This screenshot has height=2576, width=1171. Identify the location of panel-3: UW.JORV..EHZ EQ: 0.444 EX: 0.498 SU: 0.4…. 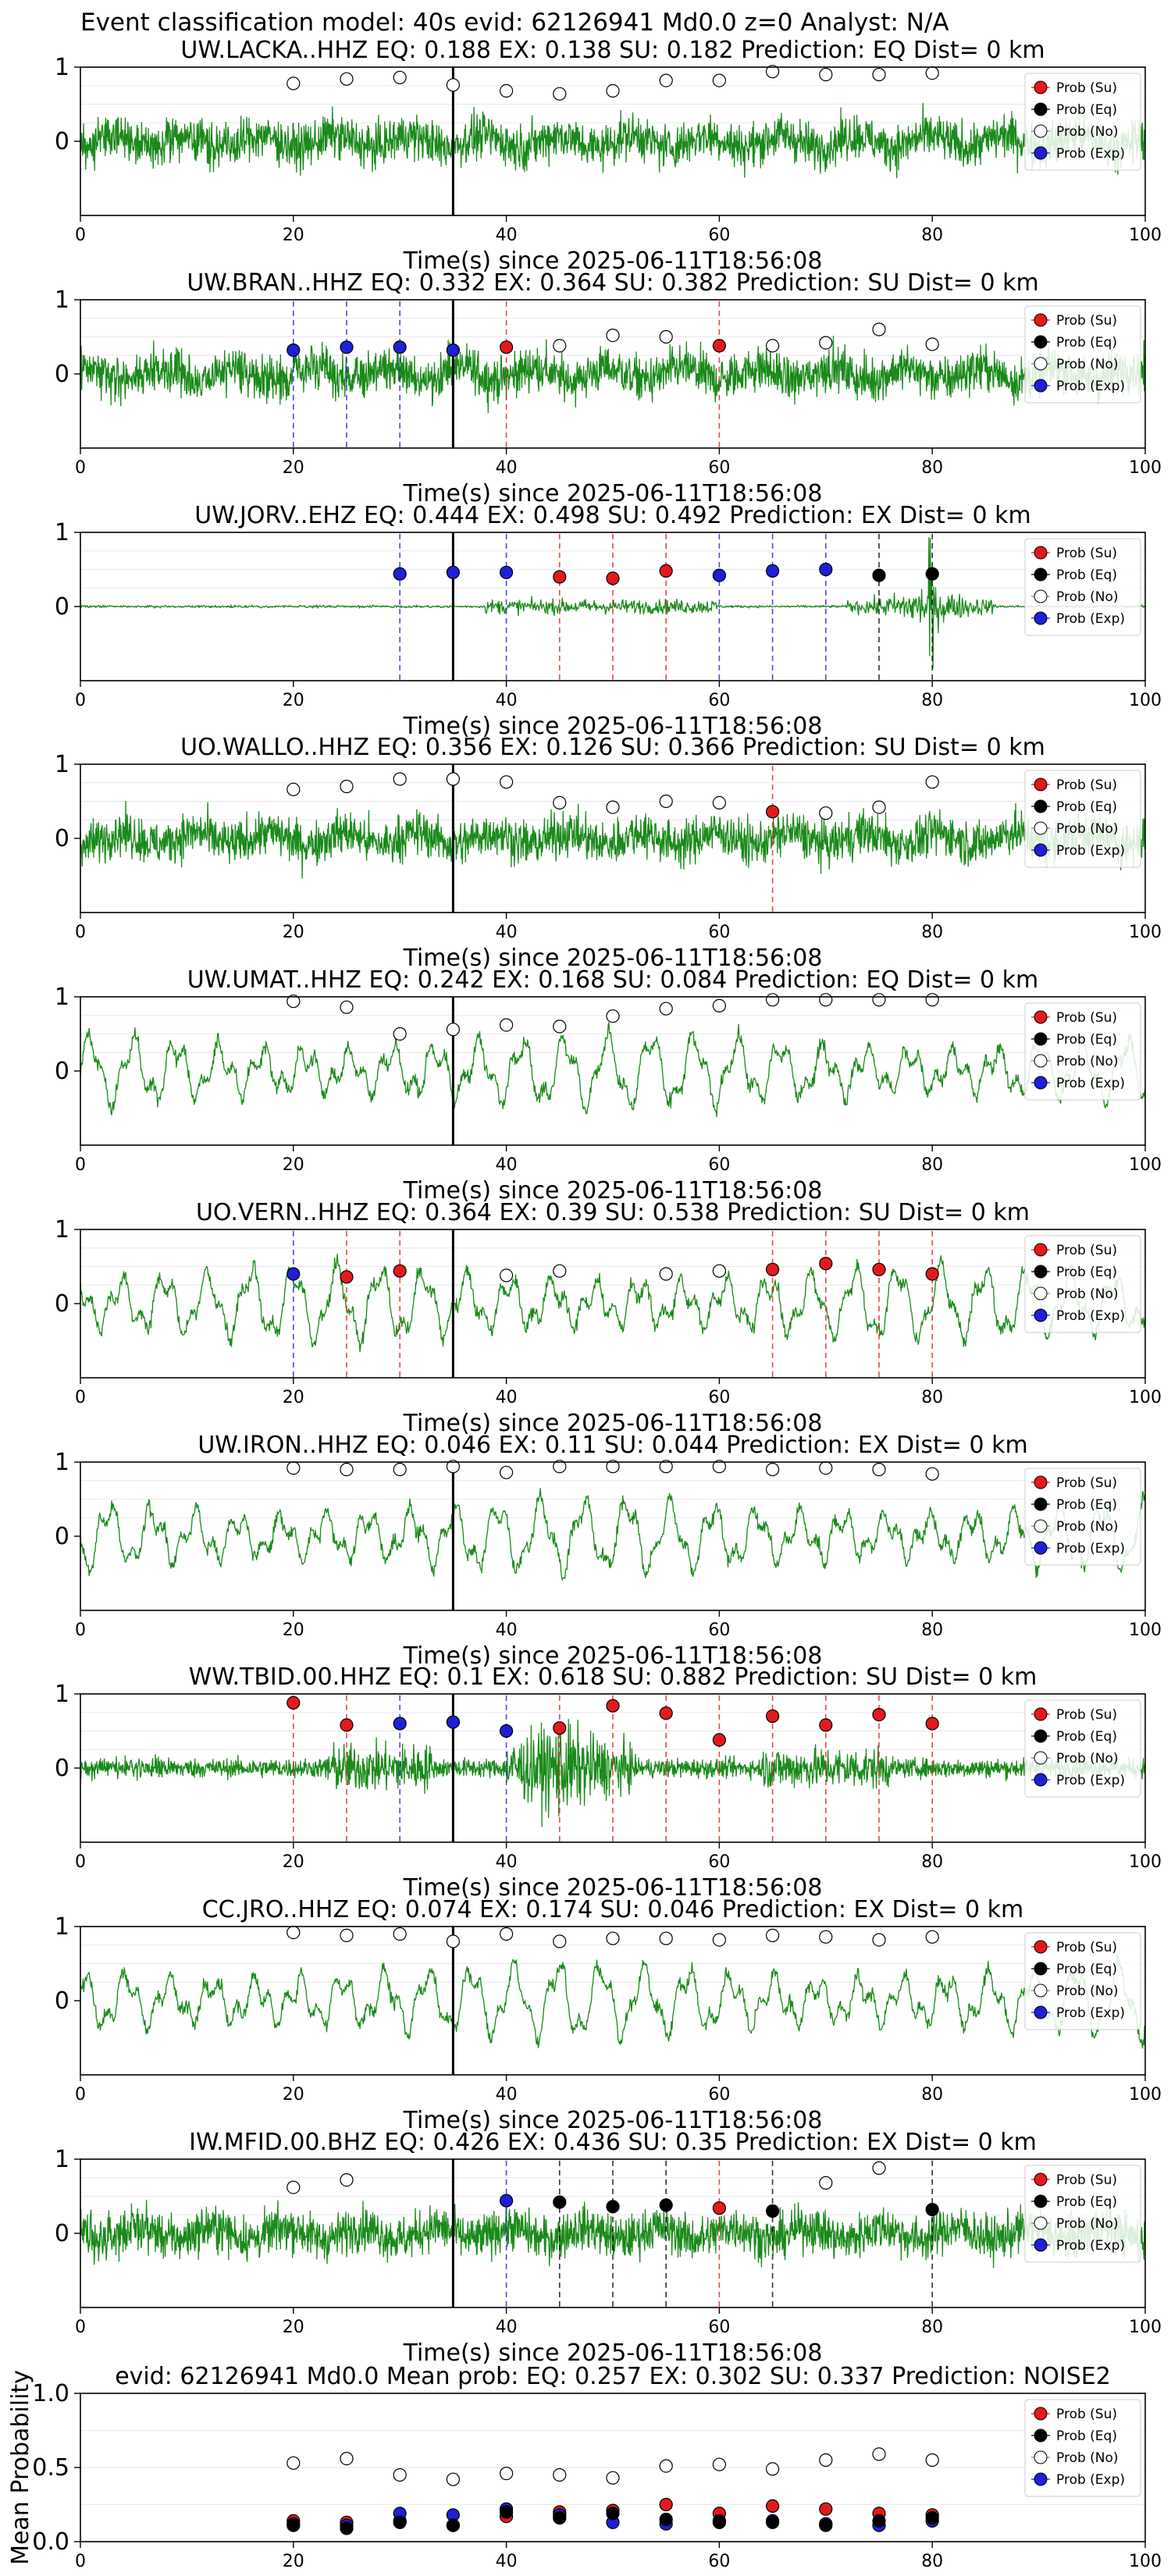
(608, 621).